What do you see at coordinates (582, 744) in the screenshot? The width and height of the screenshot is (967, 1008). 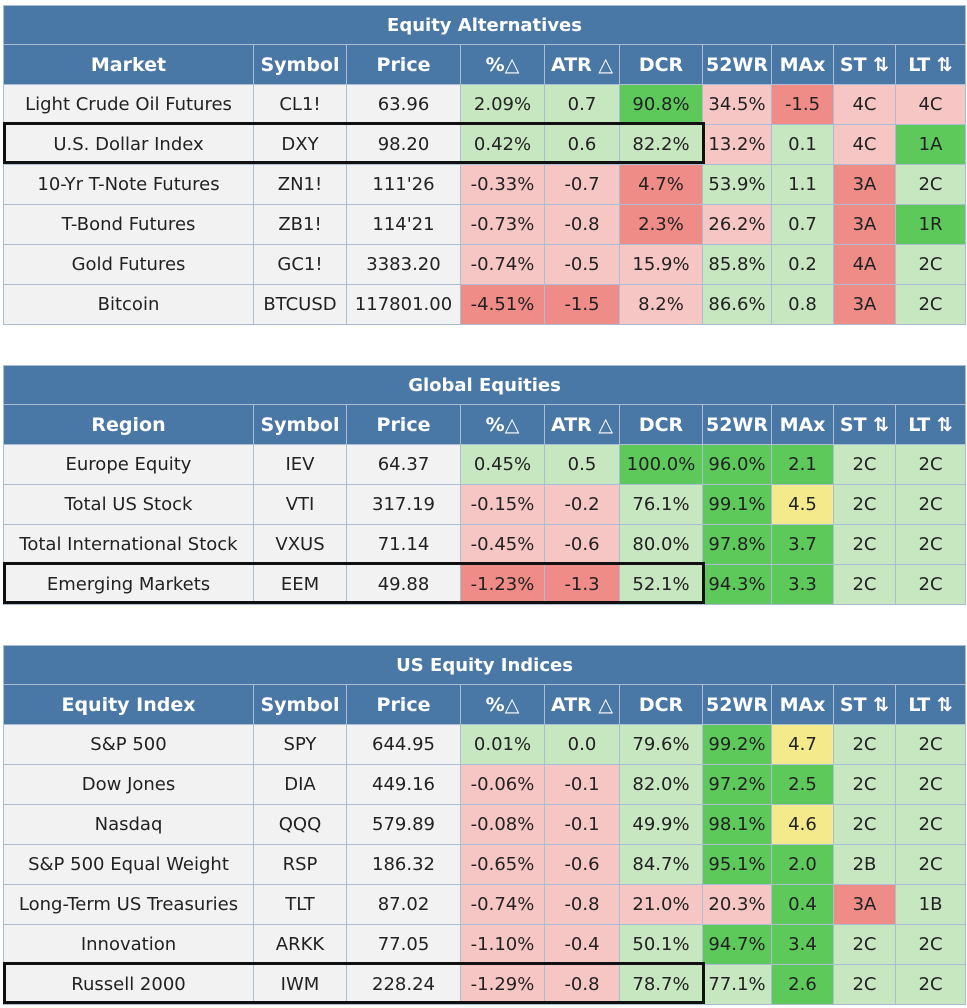 I see `cell-atr-change: 0.0` at bounding box center [582, 744].